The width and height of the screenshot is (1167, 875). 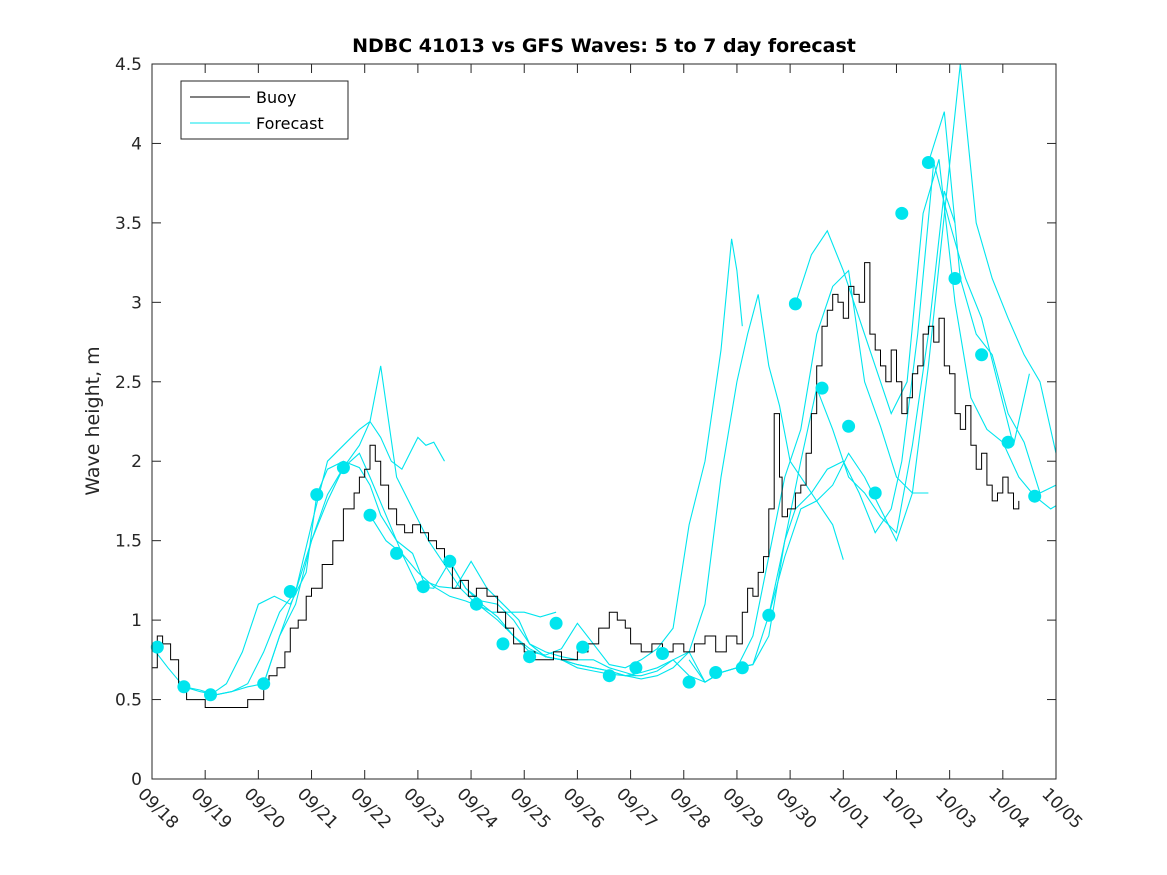 I want to click on y-tick-label: 3.5, so click(x=128, y=224).